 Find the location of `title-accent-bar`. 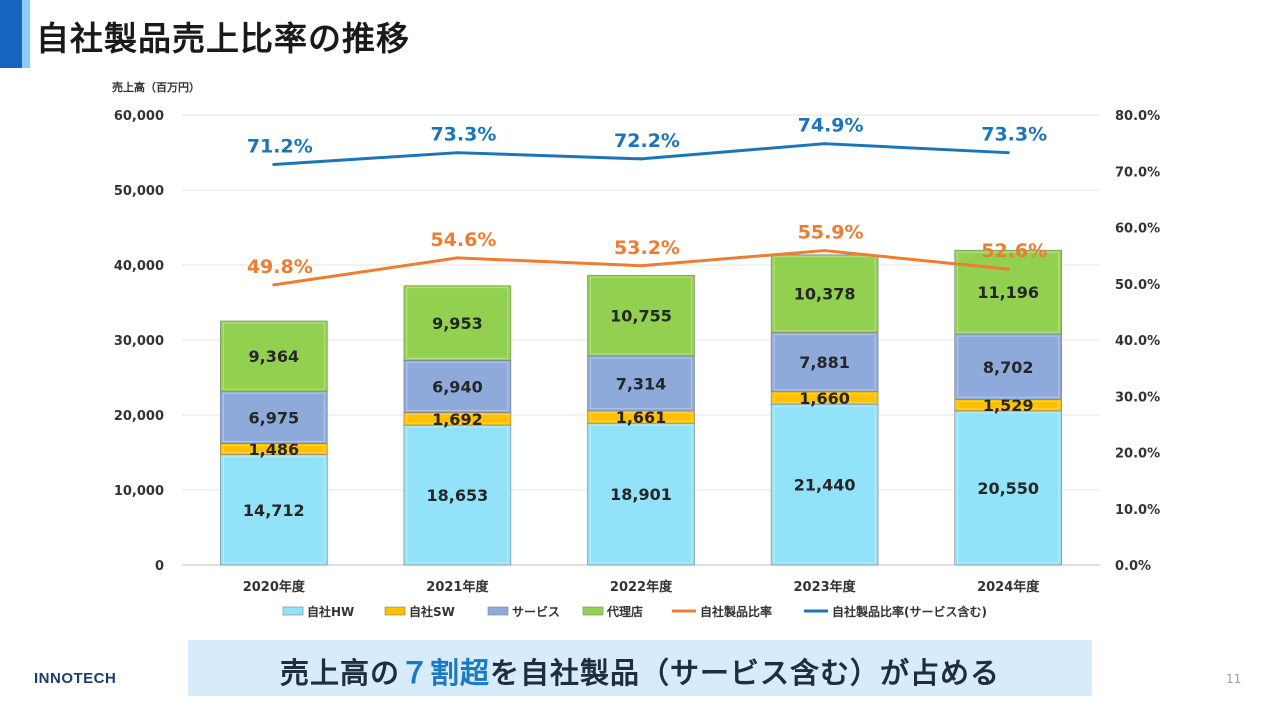

title-accent-bar is located at coordinates (11, 34).